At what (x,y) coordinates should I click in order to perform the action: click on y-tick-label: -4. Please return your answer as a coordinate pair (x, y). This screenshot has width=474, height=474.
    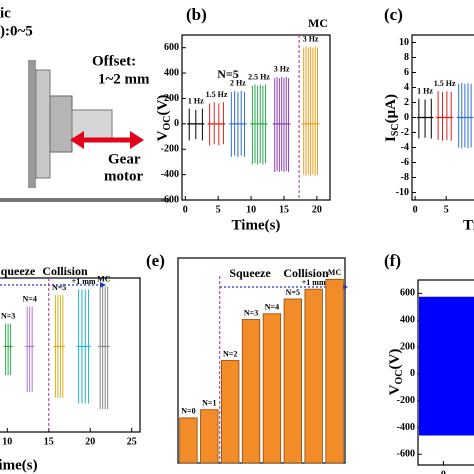
    Looking at the image, I should click on (405, 147).